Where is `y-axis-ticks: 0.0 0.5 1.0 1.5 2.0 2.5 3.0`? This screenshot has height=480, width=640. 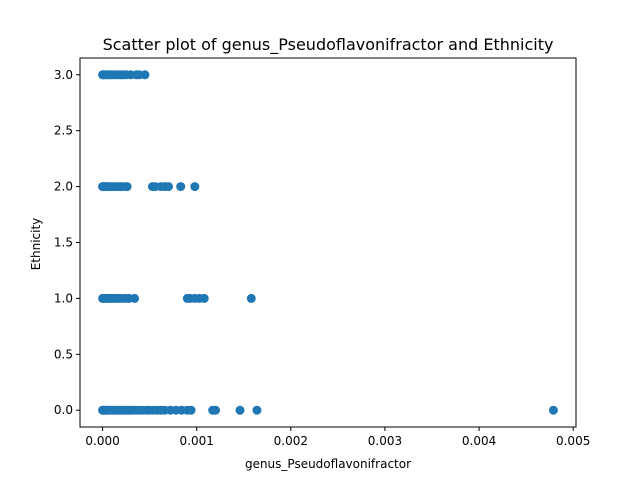
y-axis-ticks: 0.0 0.5 1.0 1.5 2.0 2.5 3.0 is located at coordinates (67, 242).